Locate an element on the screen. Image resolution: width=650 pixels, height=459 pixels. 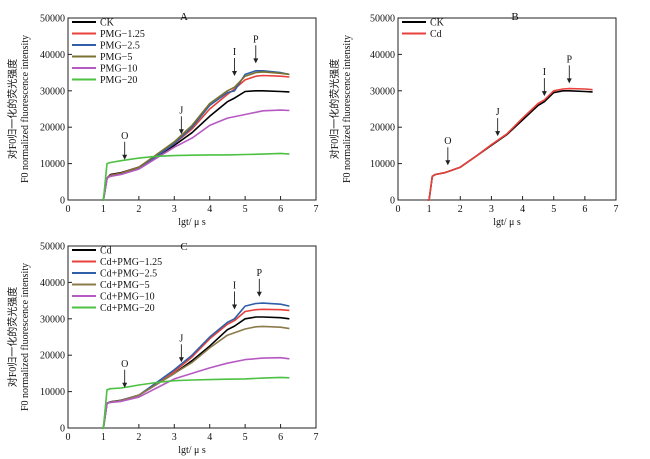
legend-label: PMG−5 is located at coordinates (116, 57).